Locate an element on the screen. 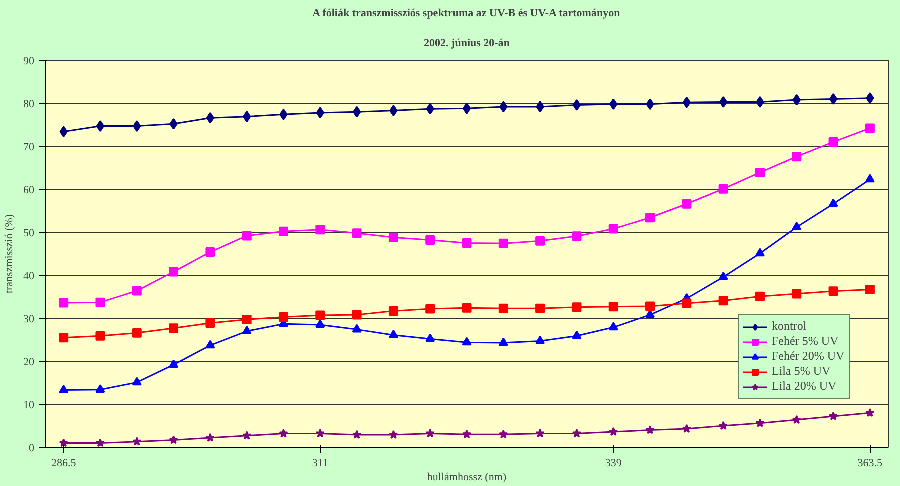  y-tick-label: 70 is located at coordinates (29, 148).